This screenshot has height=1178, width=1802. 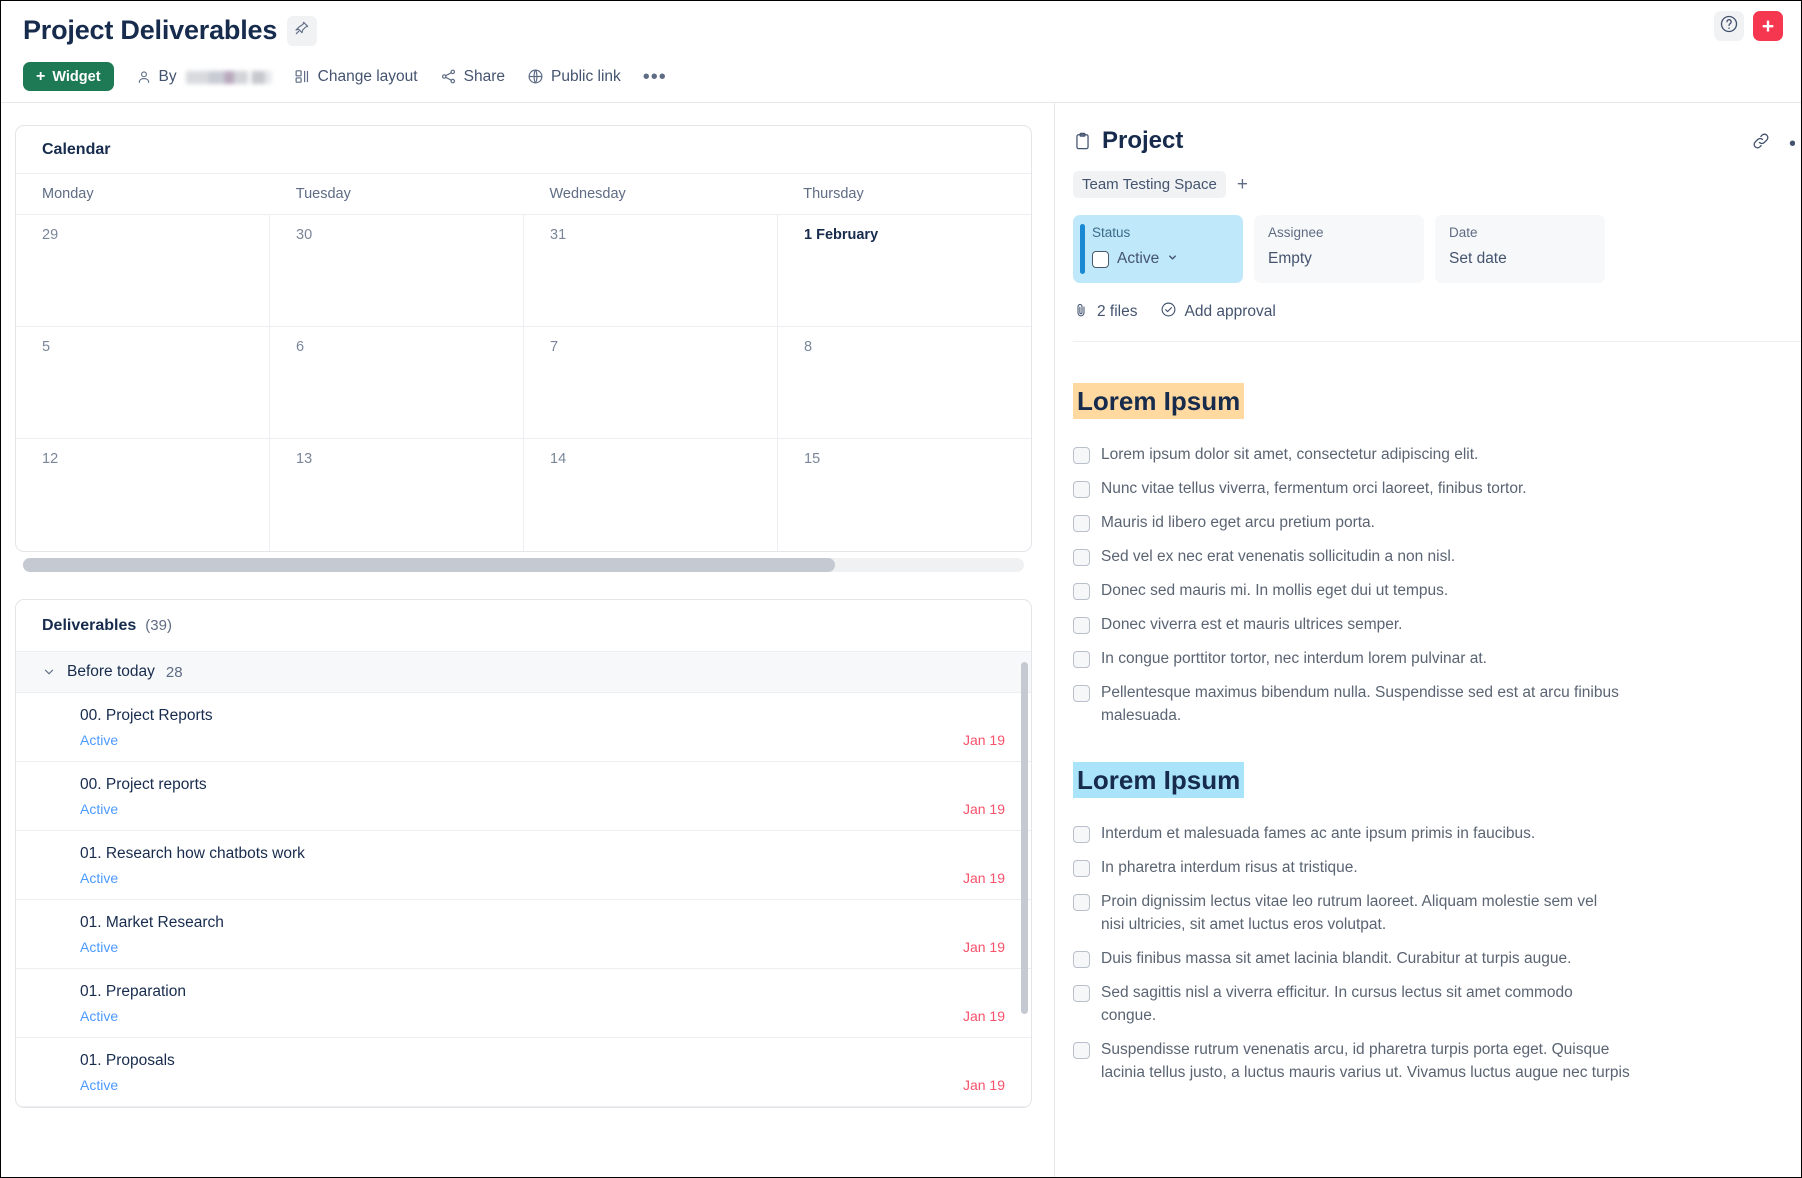 I want to click on add-space-button: +, so click(x=1242, y=184).